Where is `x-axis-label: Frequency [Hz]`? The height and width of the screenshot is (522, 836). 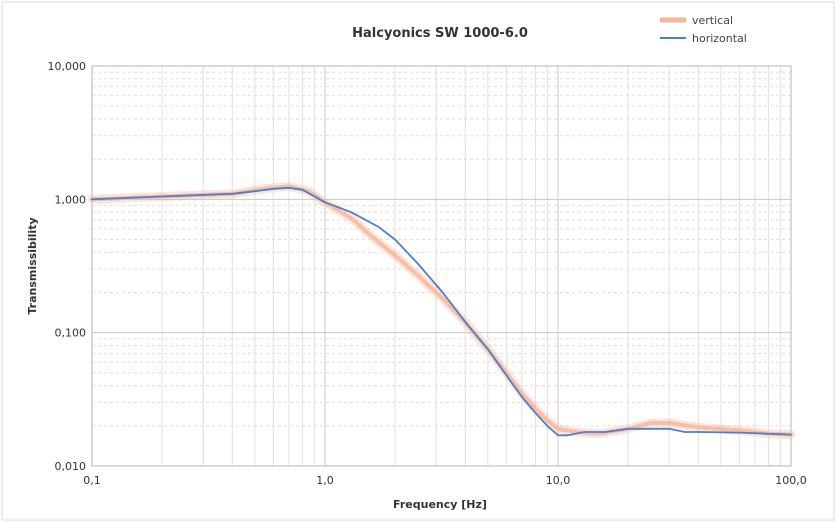
x-axis-label: Frequency [Hz] is located at coordinates (440, 504).